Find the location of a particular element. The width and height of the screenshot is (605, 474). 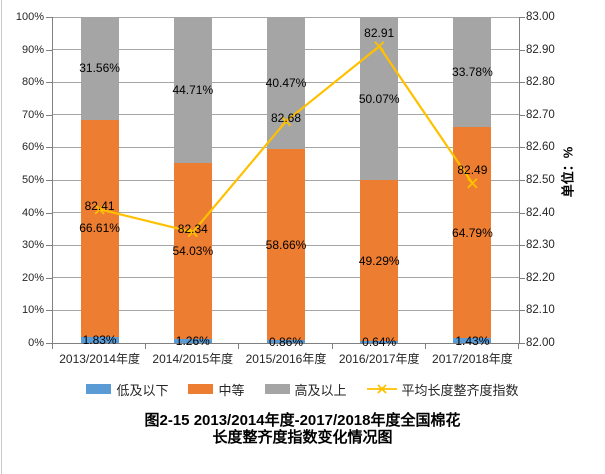

bar-data-label: 1.83% is located at coordinates (99, 340).